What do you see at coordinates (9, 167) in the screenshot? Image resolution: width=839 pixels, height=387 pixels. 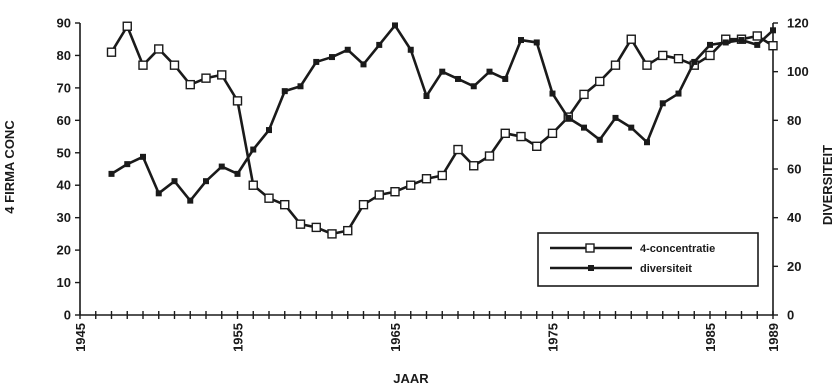 I see `y-axis-left-title: 4 FIRMA CONC` at bounding box center [9, 167].